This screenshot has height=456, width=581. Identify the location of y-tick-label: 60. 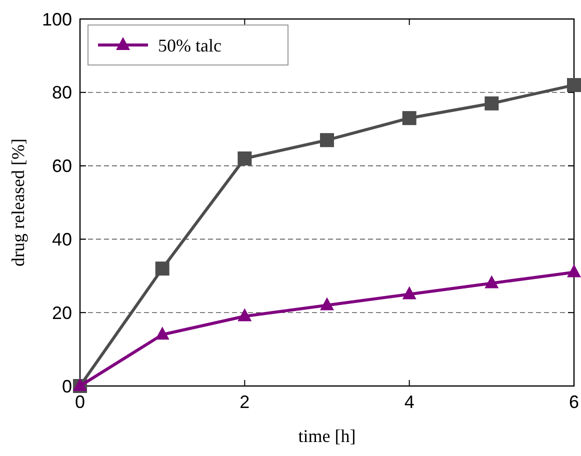
(62, 166).